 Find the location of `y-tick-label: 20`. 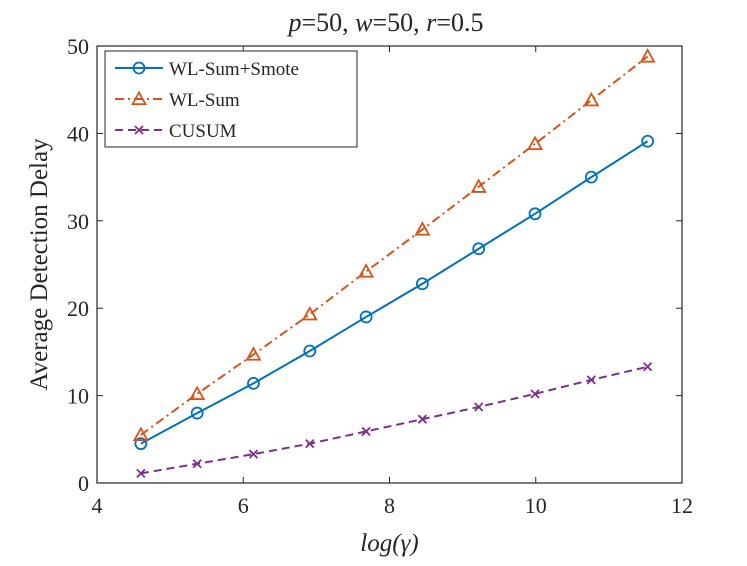

y-tick-label: 20 is located at coordinates (78, 308).